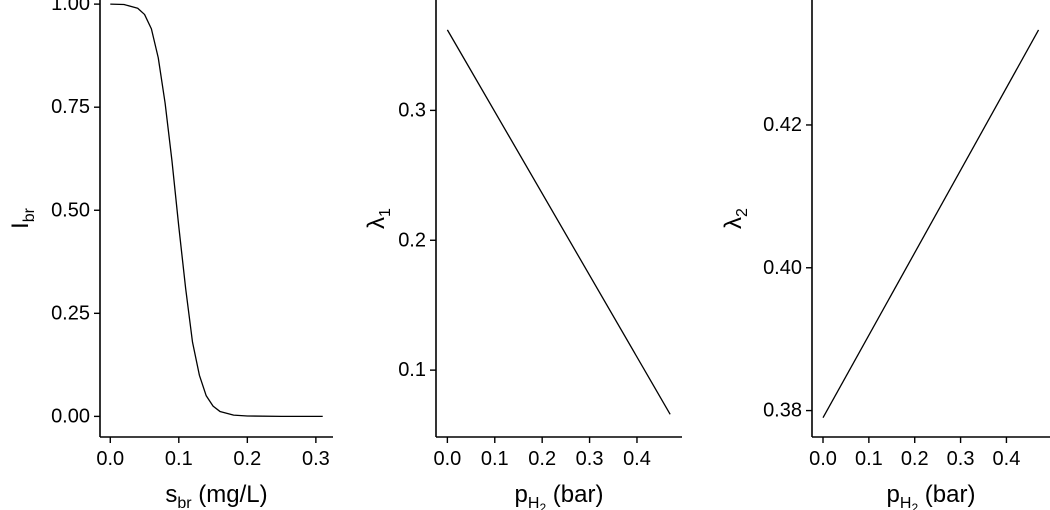 This screenshot has height=510, width=1050. I want to click on y-axis-label: λ2, so click(735, 218).